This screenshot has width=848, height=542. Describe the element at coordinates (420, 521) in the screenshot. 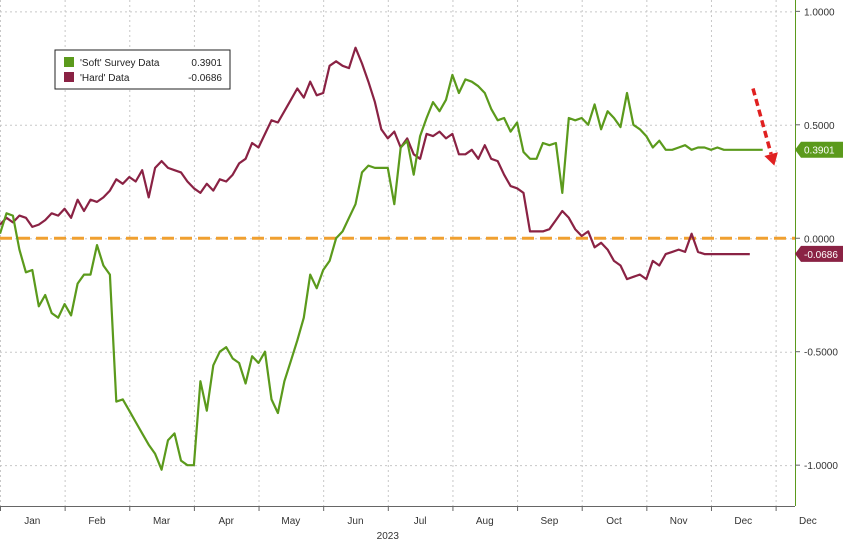

I see `x-tick-label: Jul` at that location.